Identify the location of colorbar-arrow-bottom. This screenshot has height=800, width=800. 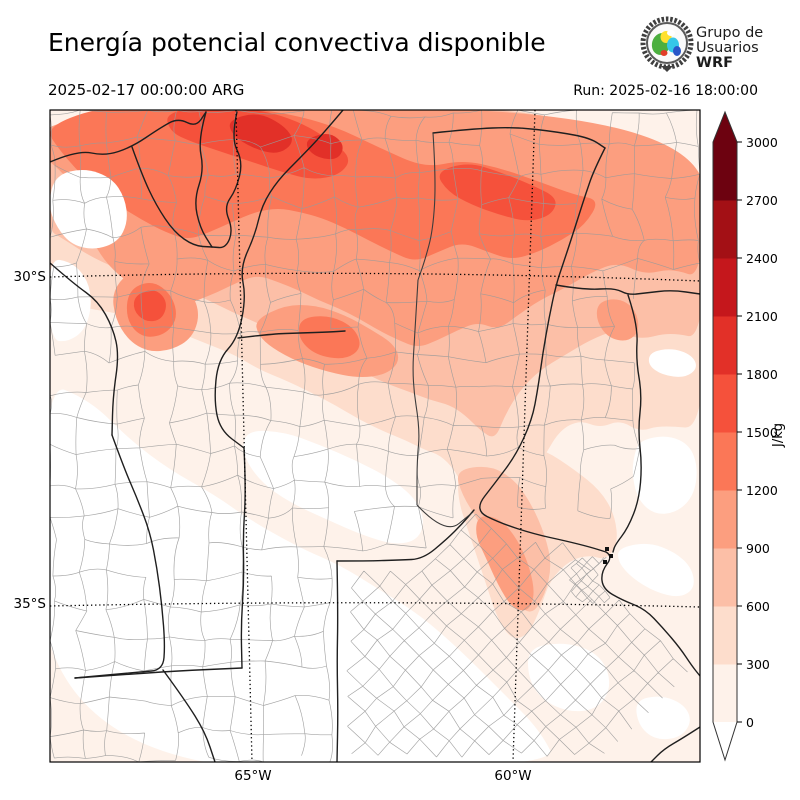
(725, 741).